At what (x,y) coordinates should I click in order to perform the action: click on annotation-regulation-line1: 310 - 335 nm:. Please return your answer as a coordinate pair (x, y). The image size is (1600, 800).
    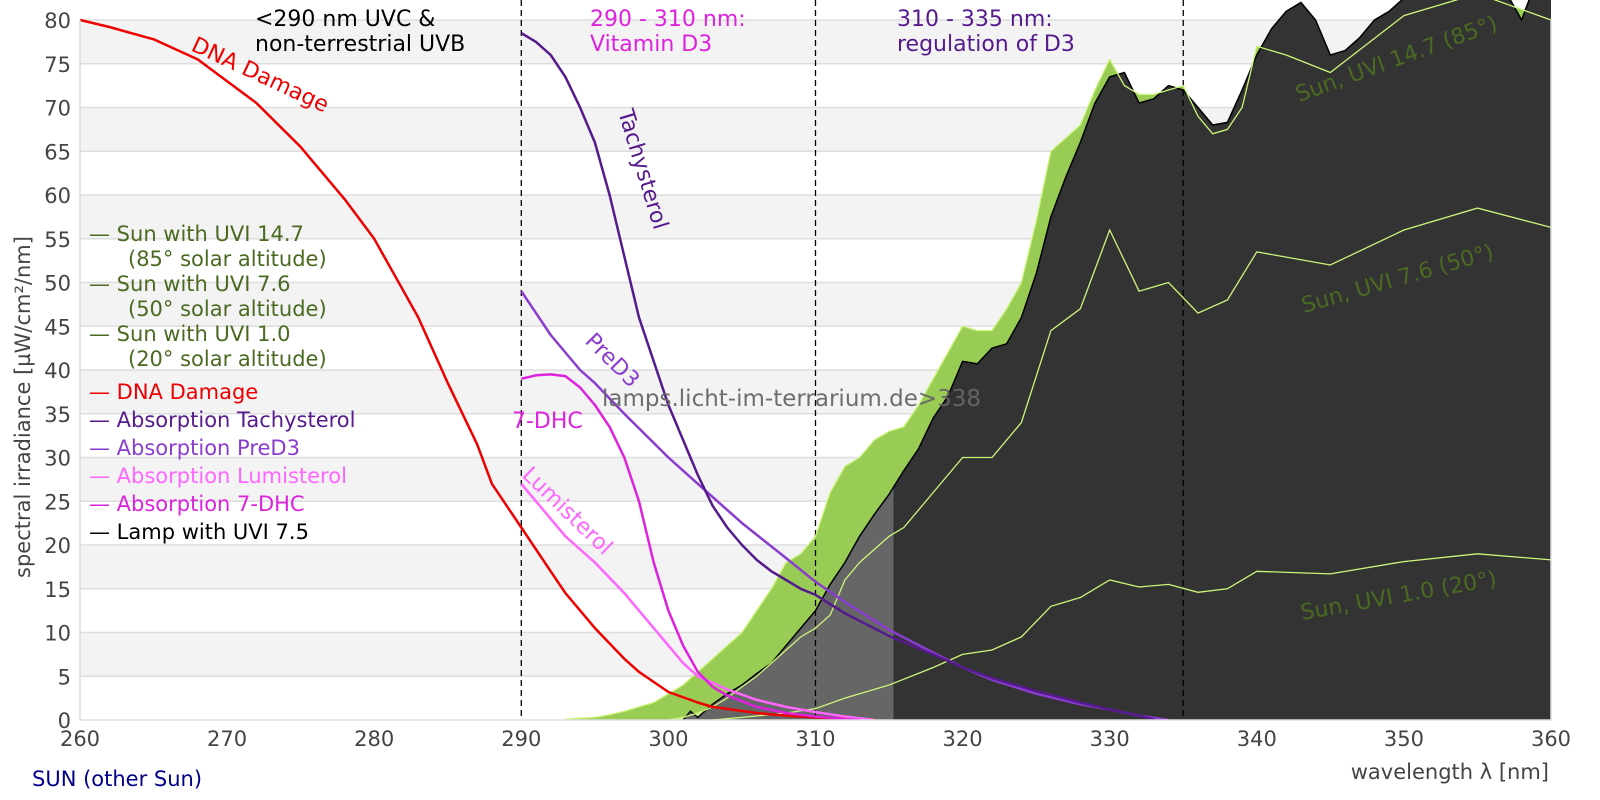
    Looking at the image, I should click on (975, 19).